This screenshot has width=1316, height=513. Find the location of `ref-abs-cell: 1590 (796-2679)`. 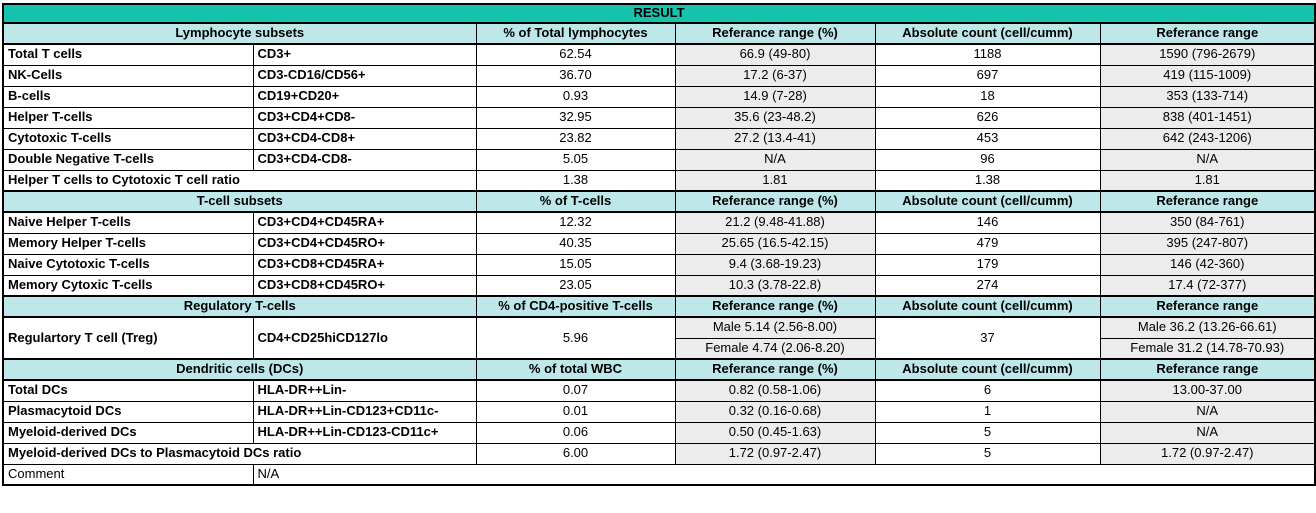

ref-abs-cell: 1590 (796-2679) is located at coordinates (1207, 54).